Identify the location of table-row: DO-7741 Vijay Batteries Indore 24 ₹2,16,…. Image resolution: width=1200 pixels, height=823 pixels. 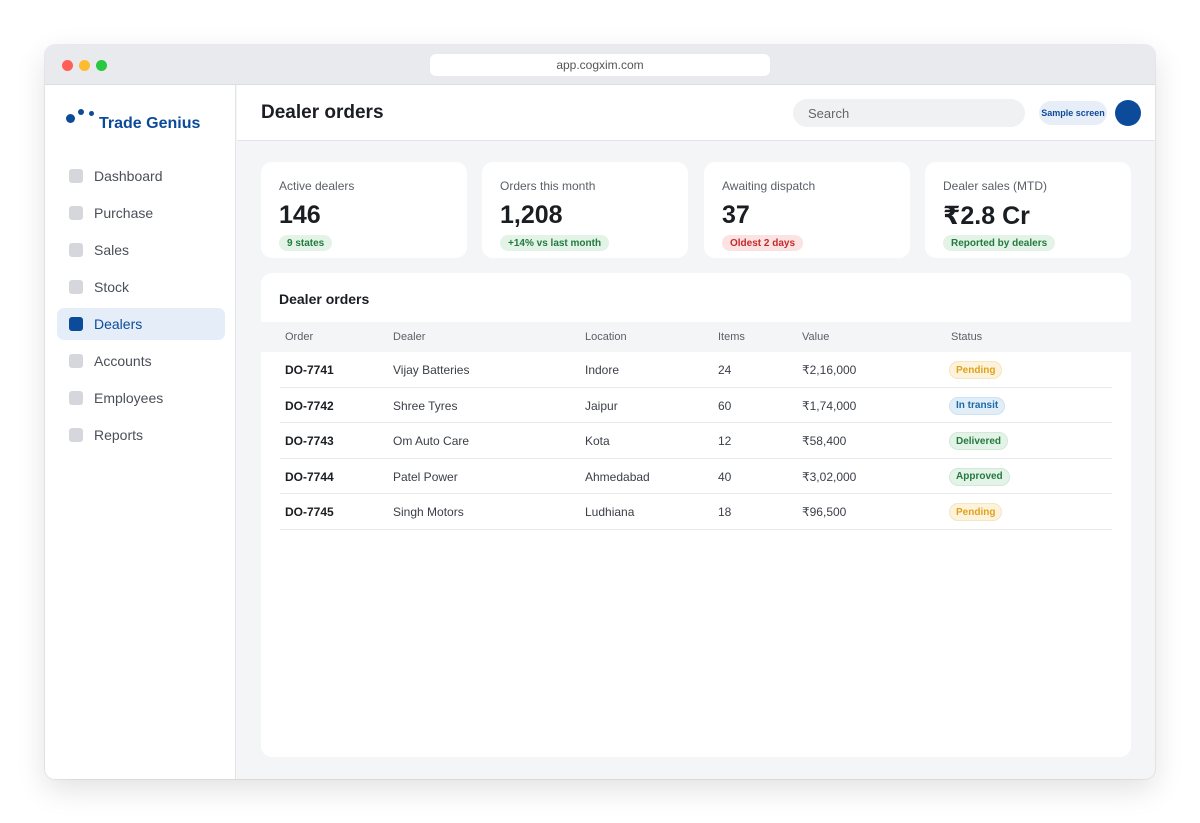
(696, 370).